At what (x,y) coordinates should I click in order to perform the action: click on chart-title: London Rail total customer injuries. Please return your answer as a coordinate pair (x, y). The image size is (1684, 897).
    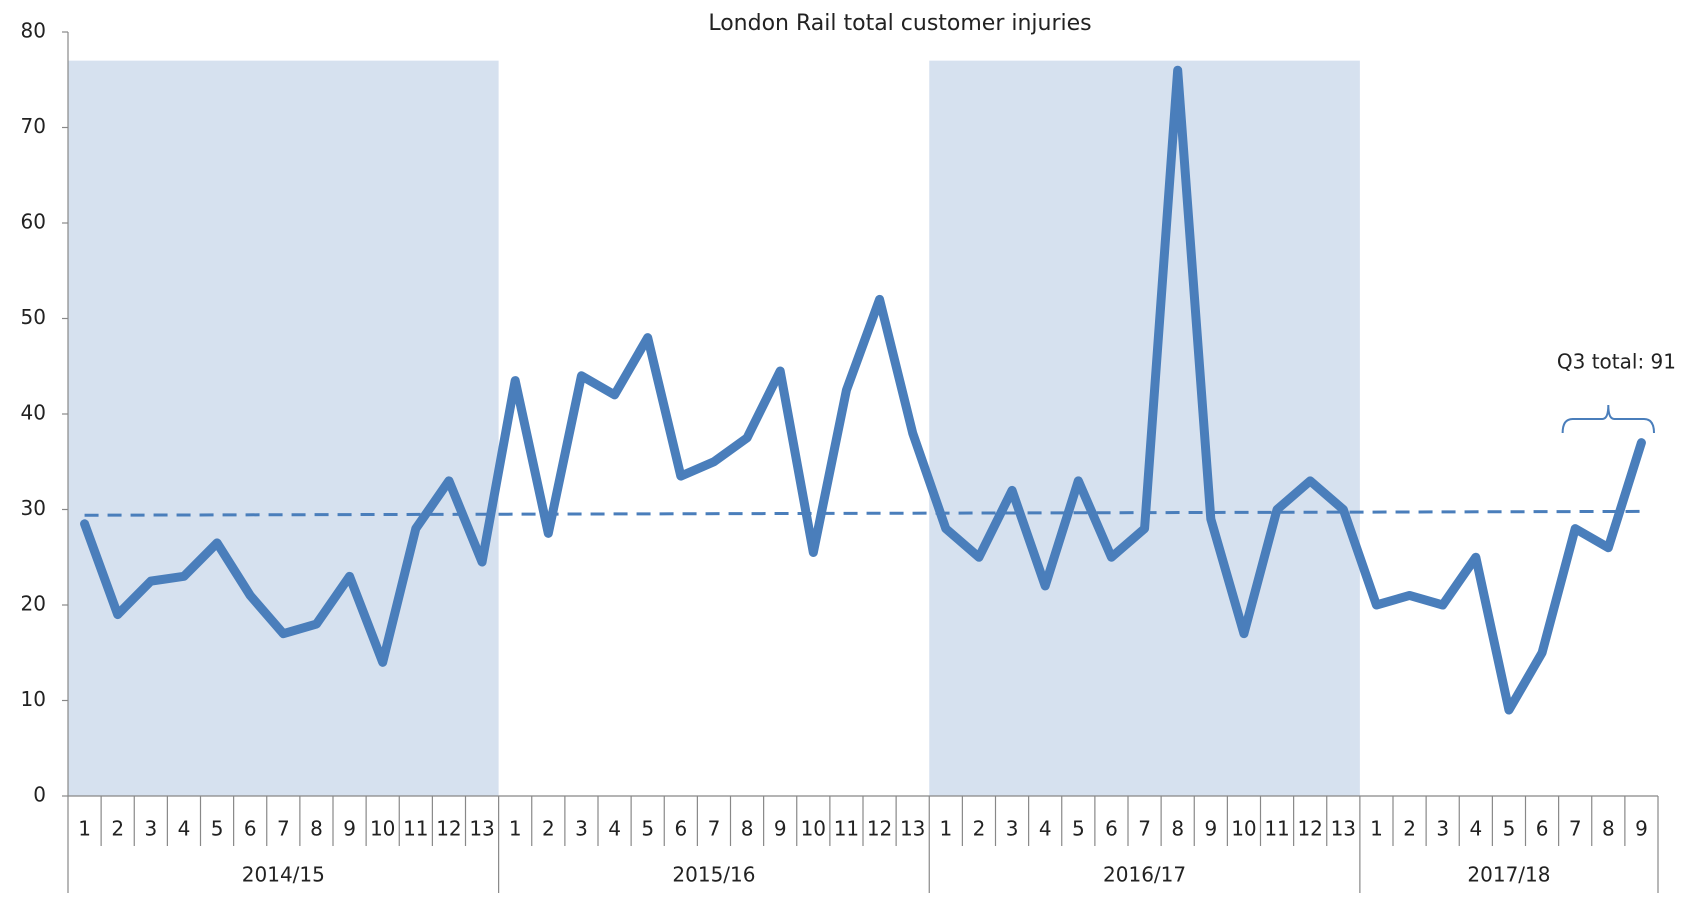
    Looking at the image, I should click on (899, 23).